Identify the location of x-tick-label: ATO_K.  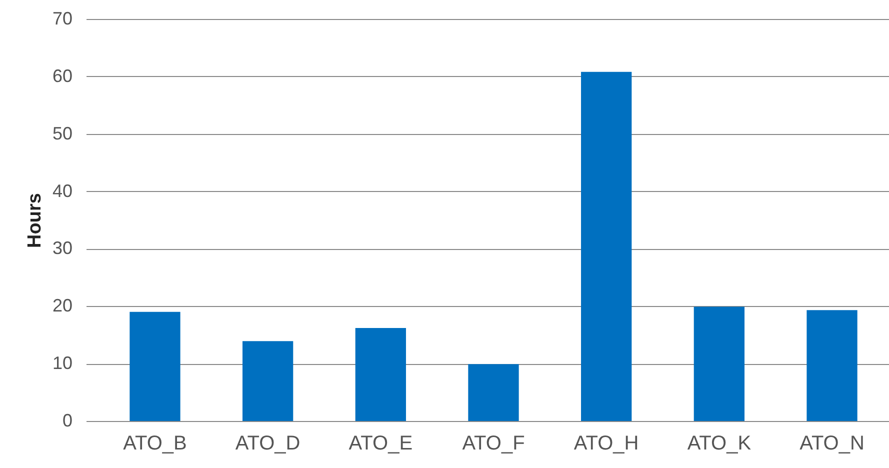
(719, 443).